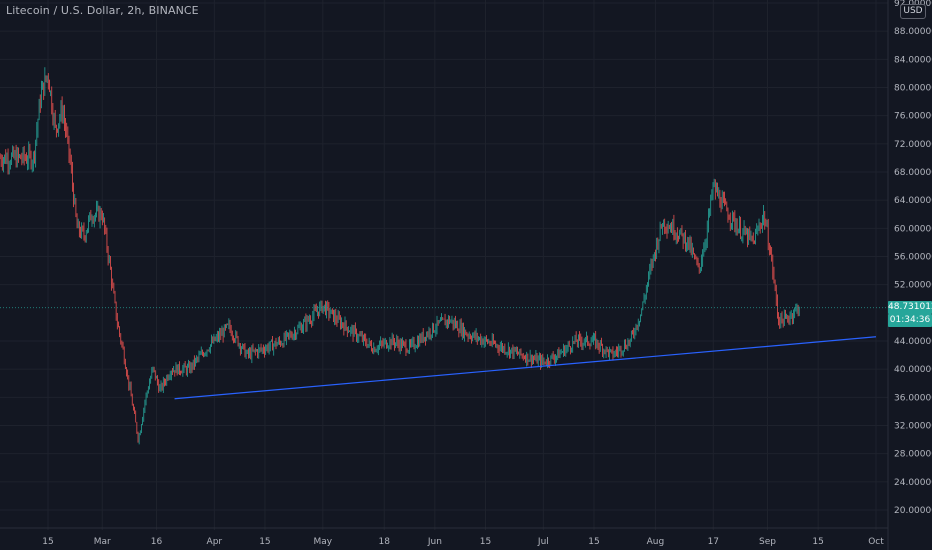 The width and height of the screenshot is (932, 550). I want to click on time-tick-label: 16, so click(157, 542).